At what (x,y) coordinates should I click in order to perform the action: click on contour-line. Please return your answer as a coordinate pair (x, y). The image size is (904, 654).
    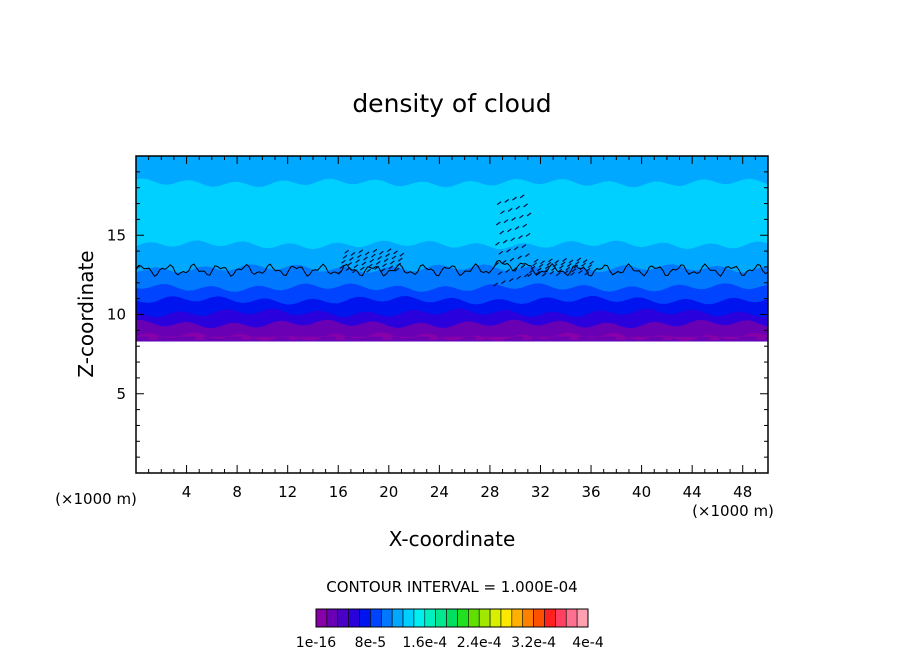
    Looking at the image, I should click on (452, 268).